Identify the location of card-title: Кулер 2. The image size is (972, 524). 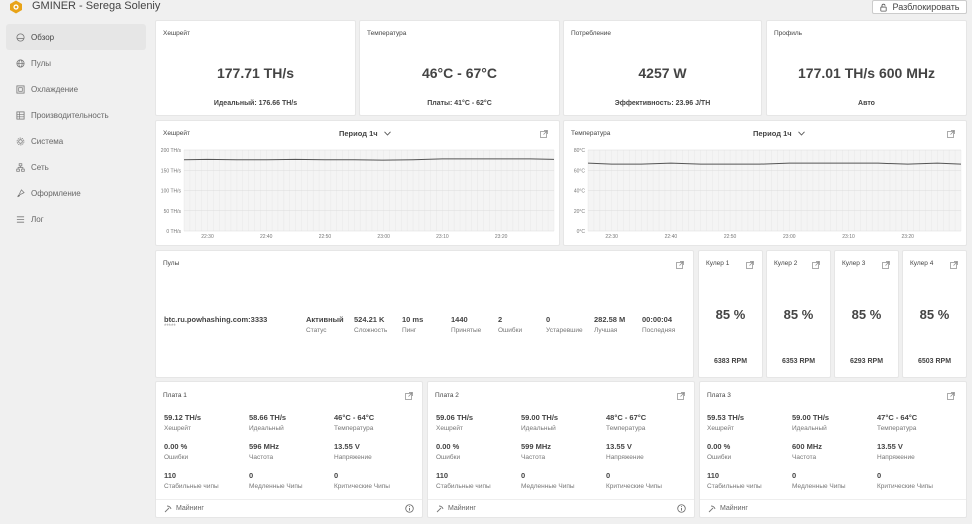
(786, 263).